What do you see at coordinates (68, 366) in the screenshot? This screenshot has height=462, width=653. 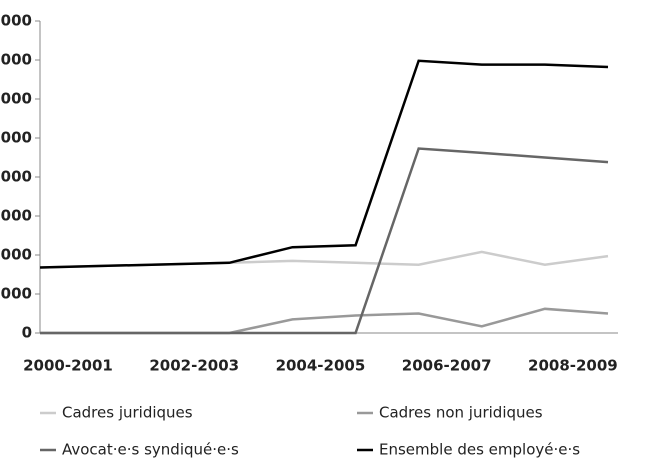 I see `x-tick-label: 2000-2001` at bounding box center [68, 366].